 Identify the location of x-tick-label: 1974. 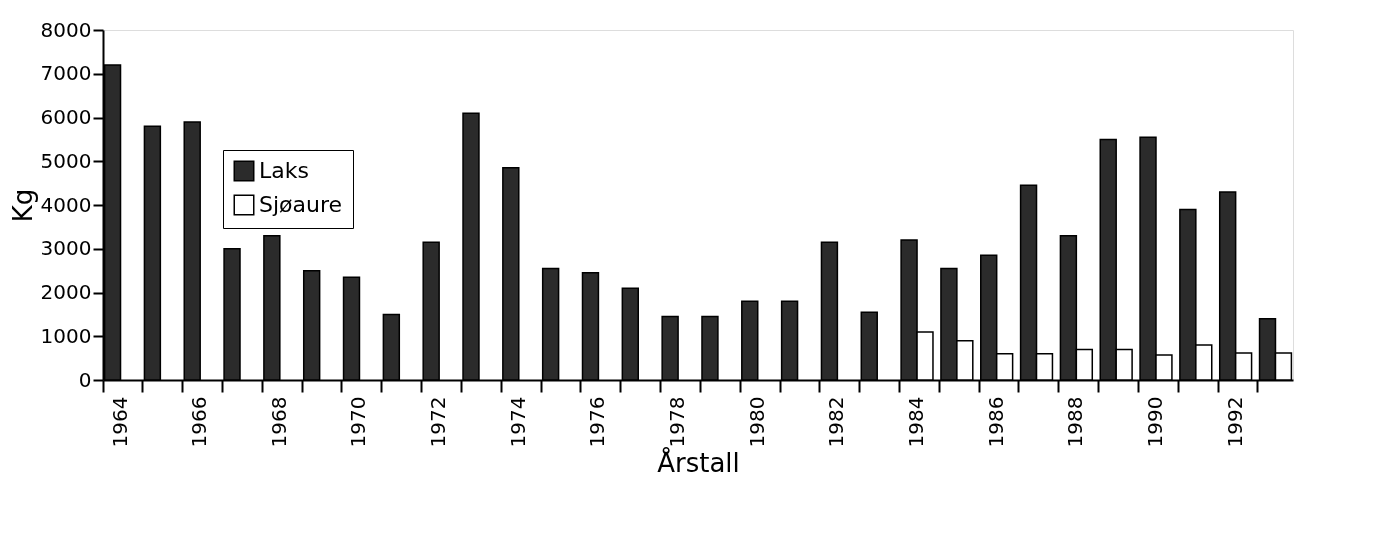
(517, 422).